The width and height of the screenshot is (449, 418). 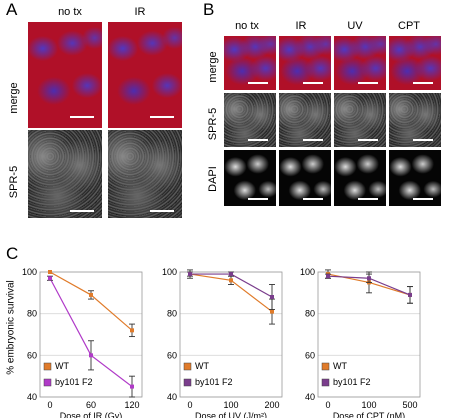 I want to click on panel-b-spr5-cpt-image, so click(x=415, y=120).